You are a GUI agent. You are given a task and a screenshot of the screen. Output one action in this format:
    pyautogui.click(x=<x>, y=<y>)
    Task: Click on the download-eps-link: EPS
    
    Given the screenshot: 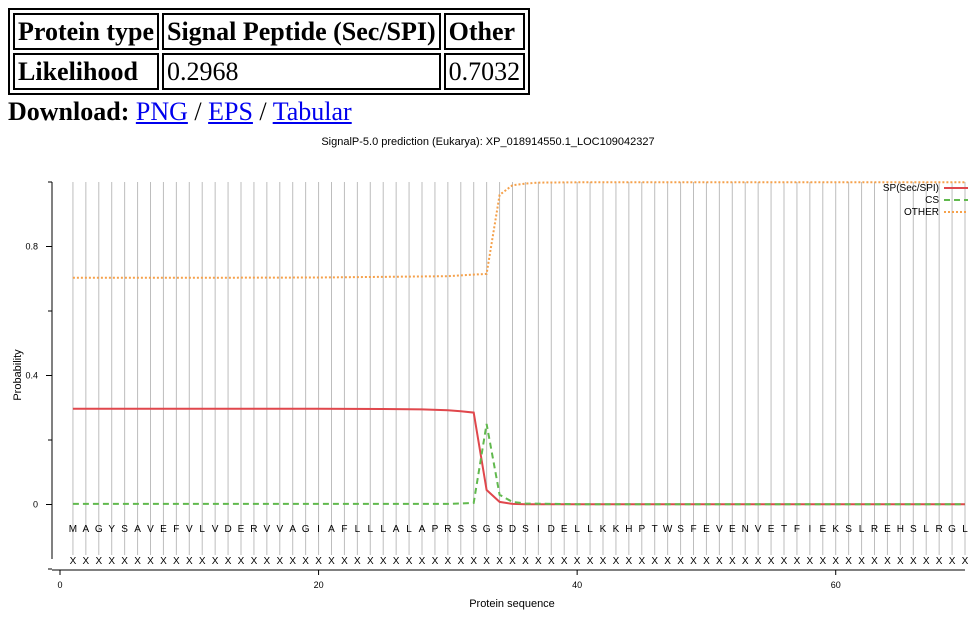 What is the action you would take?
    pyautogui.click(x=230, y=111)
    